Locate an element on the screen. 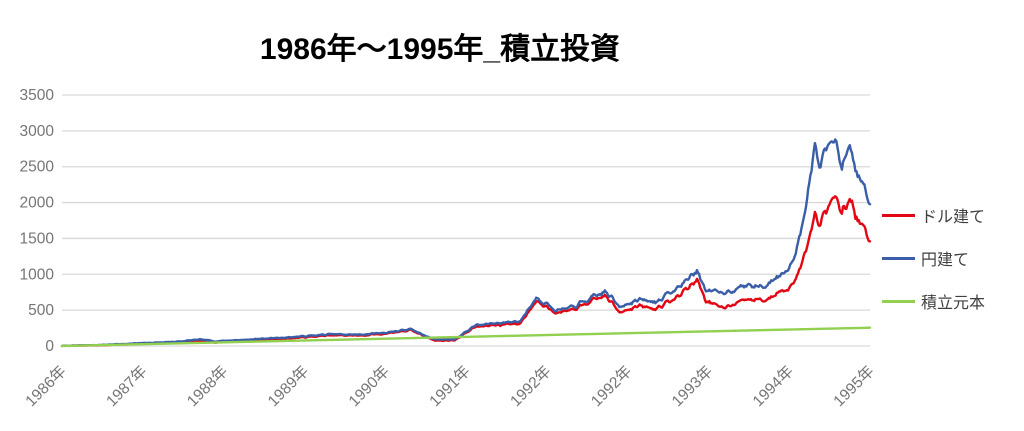 The width and height of the screenshot is (1024, 431). x-axis-tick-label: 1988年 is located at coordinates (207, 386).